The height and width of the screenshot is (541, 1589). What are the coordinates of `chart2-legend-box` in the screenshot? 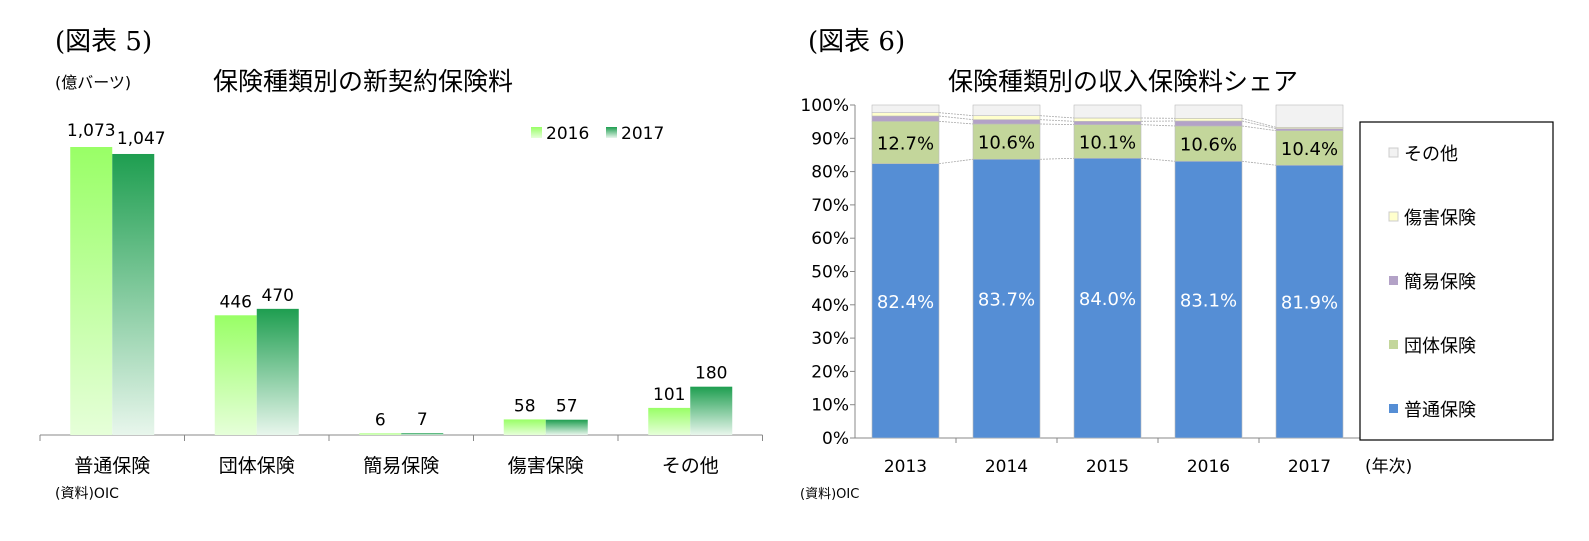 It's located at (1456, 281).